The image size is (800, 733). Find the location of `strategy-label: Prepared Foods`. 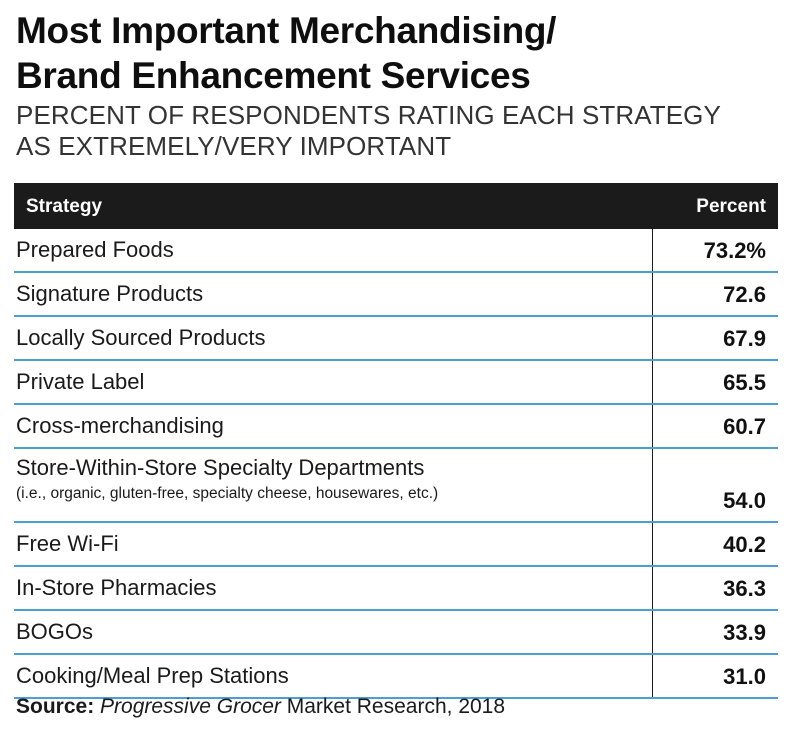

strategy-label: Prepared Foods is located at coordinates (95, 250).